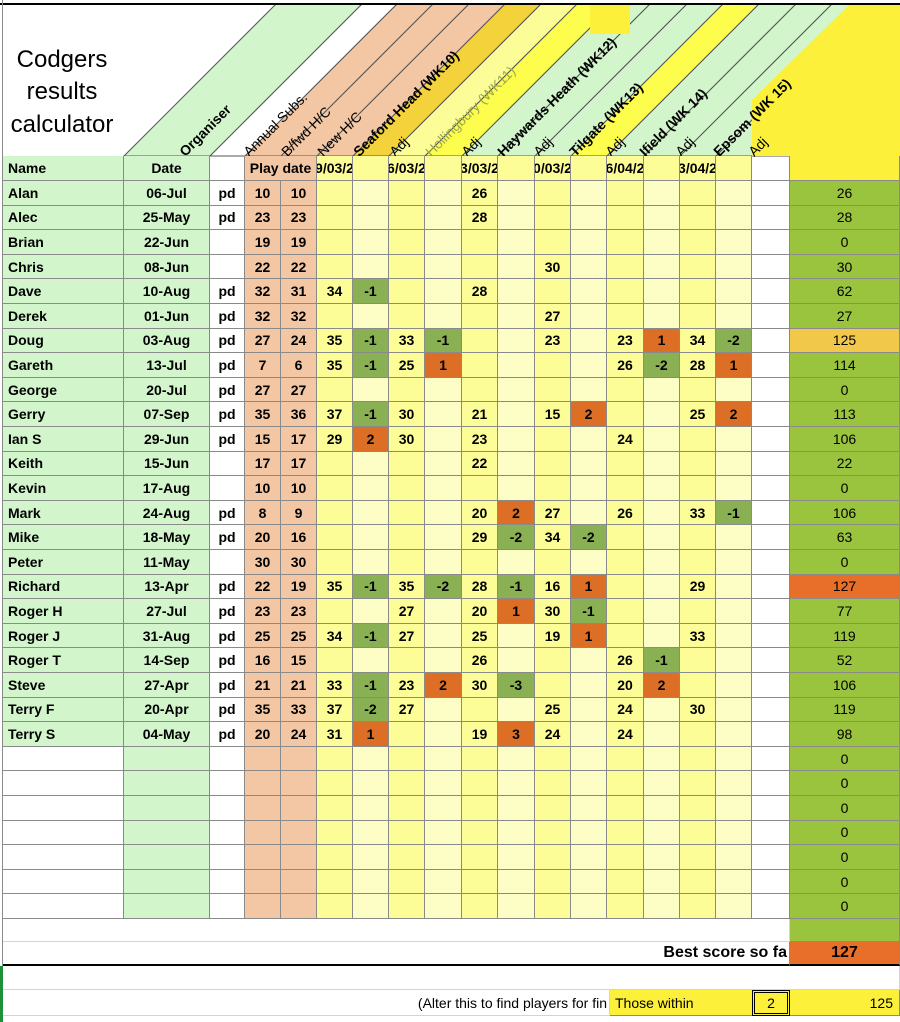 This screenshot has width=900, height=1022. What do you see at coordinates (553, 513) in the screenshot?
I see `score-week-4: 27` at bounding box center [553, 513].